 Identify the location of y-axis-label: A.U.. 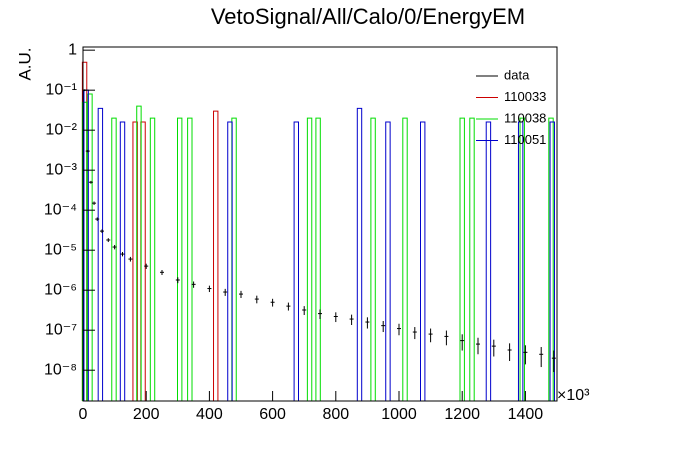
(24, 63).